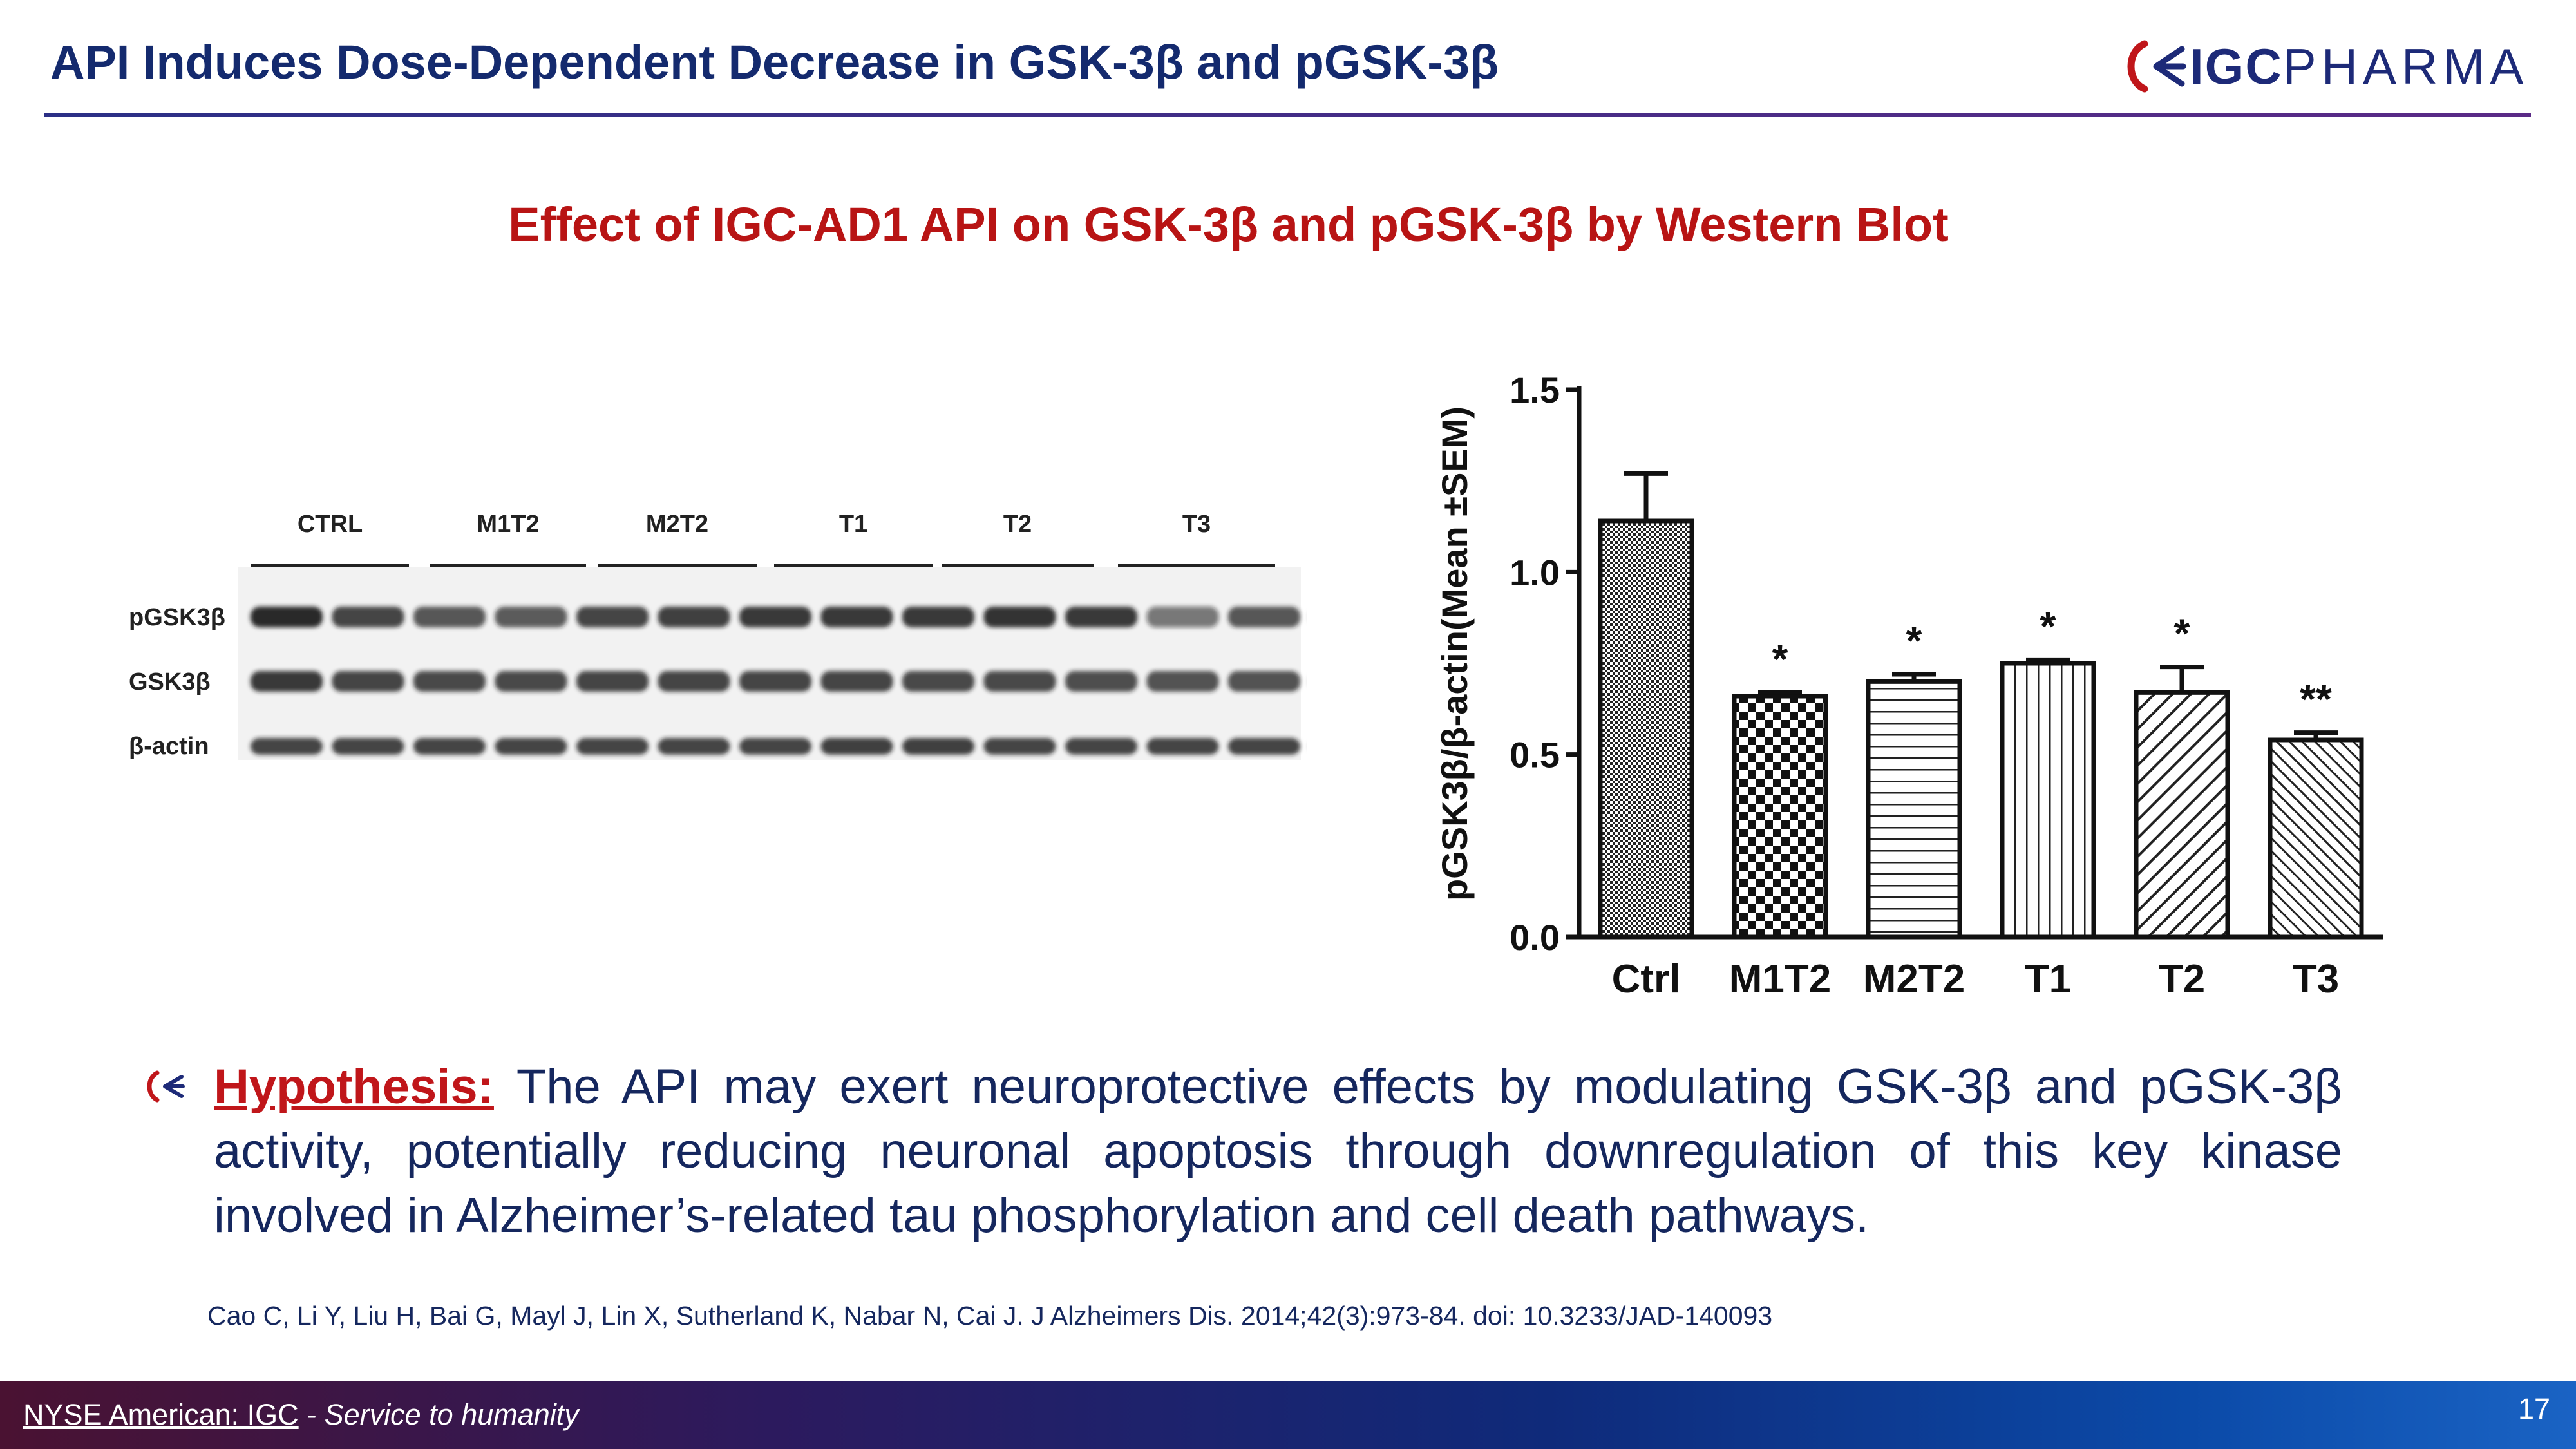 Image resolution: width=2576 pixels, height=1449 pixels. I want to click on blot-row-label: GSK3β, so click(170, 682).